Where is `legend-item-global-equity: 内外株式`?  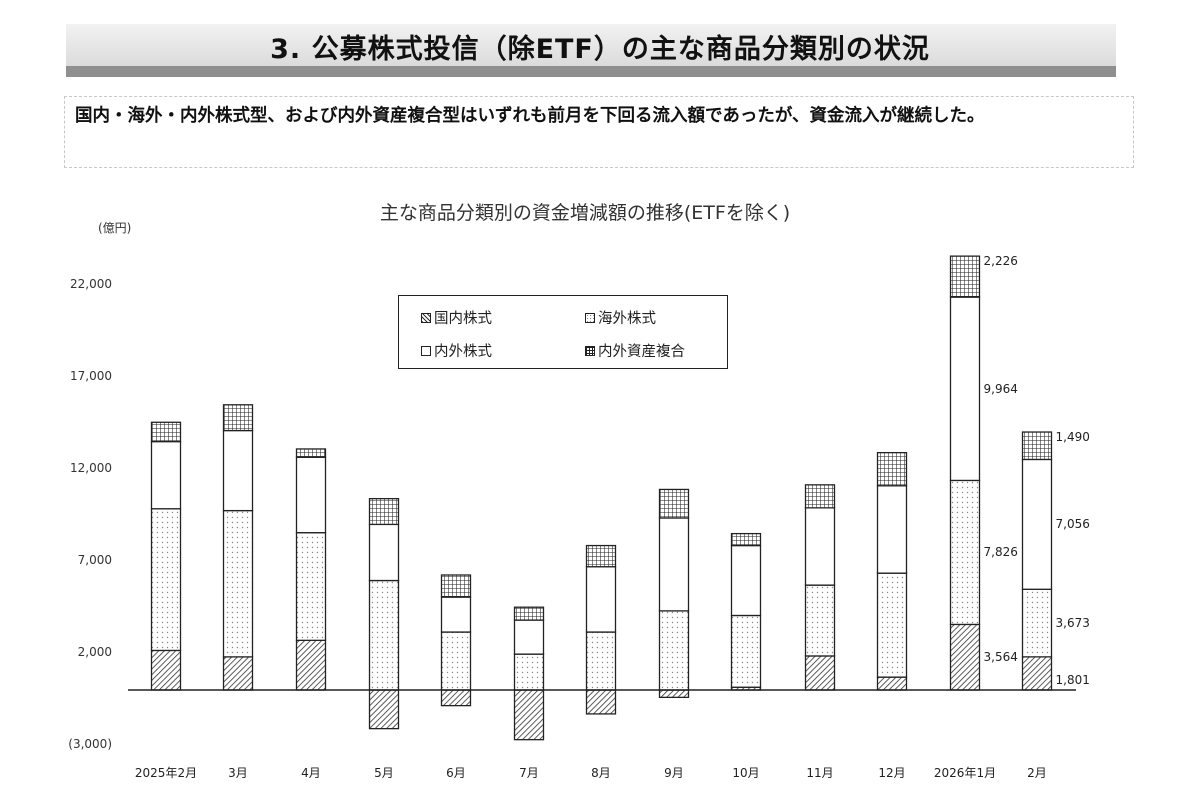 legend-item-global-equity: 内外株式 is located at coordinates (456, 350).